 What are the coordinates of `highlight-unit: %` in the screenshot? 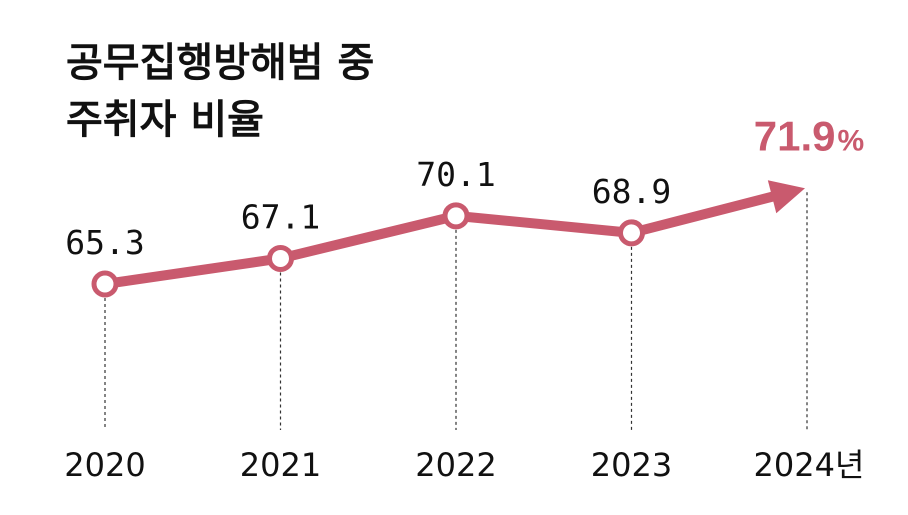 It's located at (851, 140).